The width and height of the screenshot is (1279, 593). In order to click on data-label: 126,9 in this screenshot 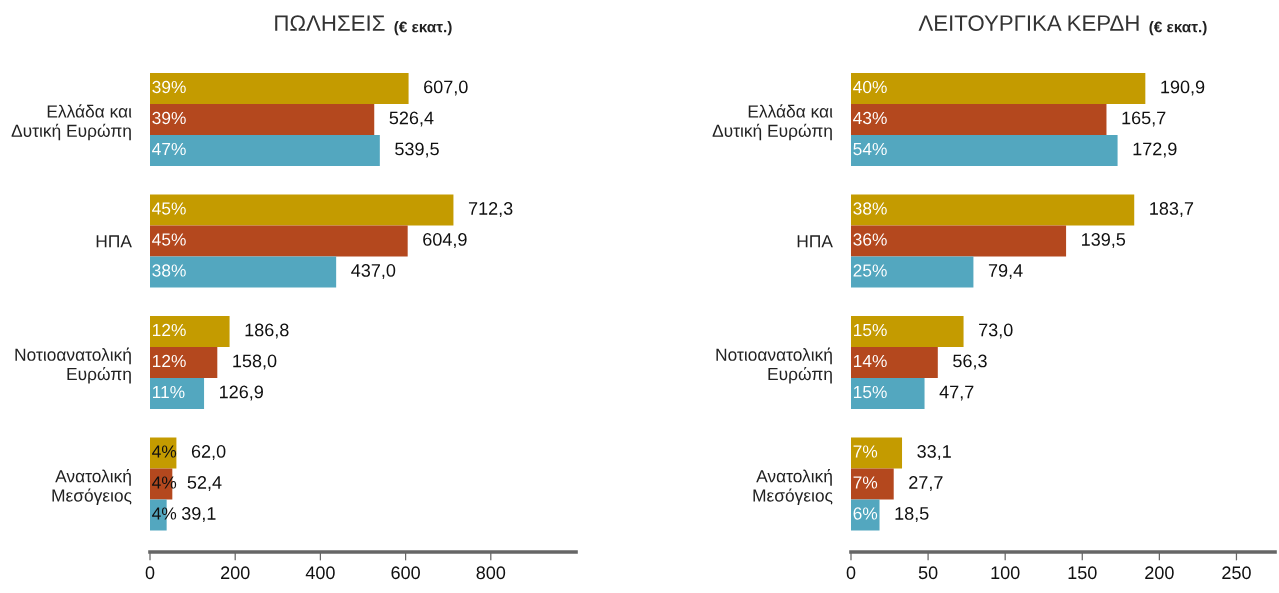, I will do `click(241, 393)`.